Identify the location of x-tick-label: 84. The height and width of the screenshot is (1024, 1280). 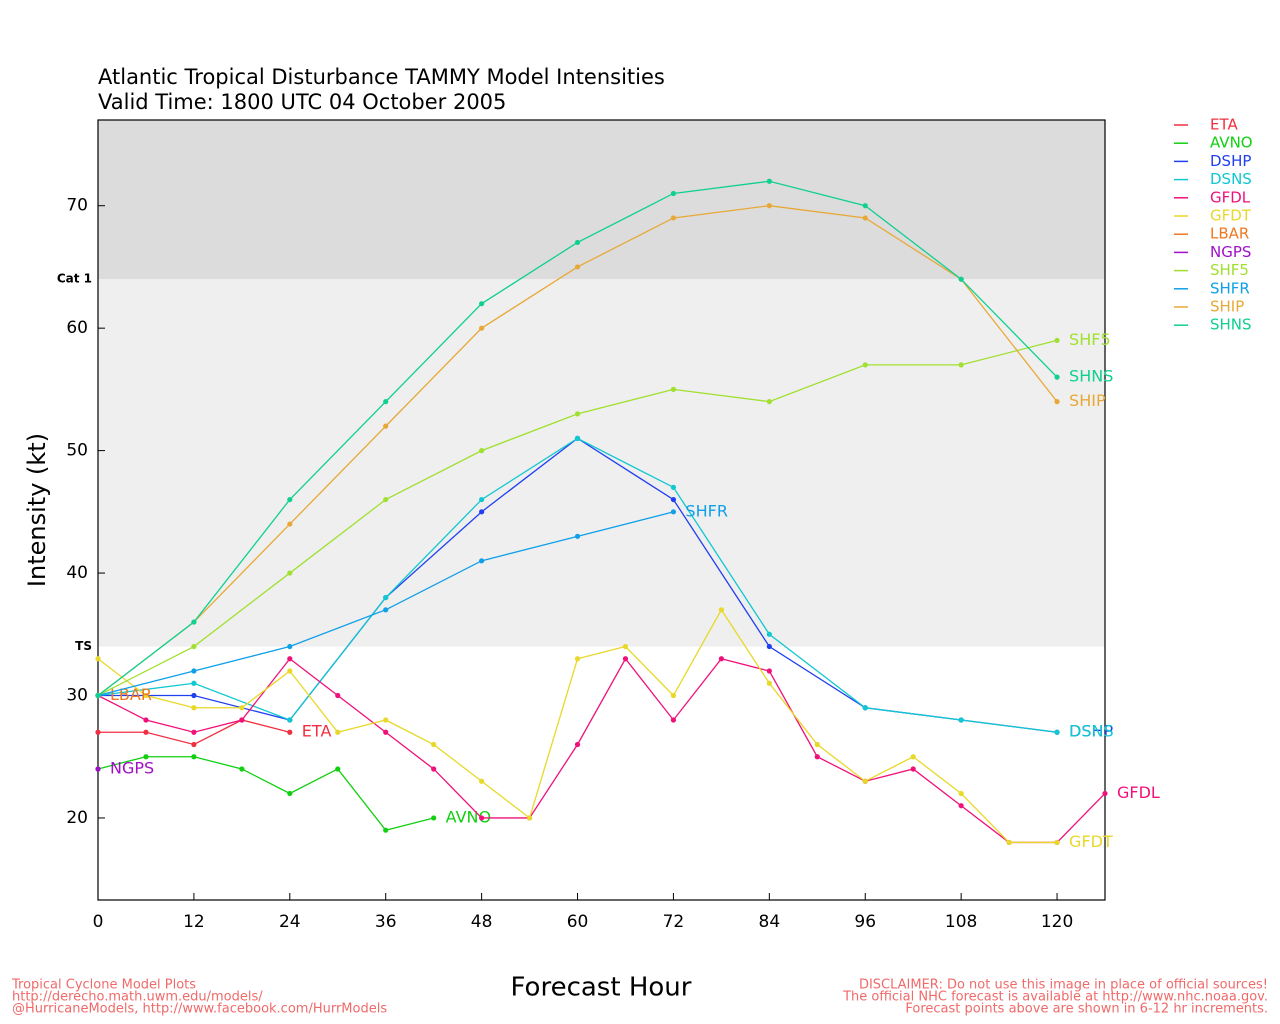
(770, 922).